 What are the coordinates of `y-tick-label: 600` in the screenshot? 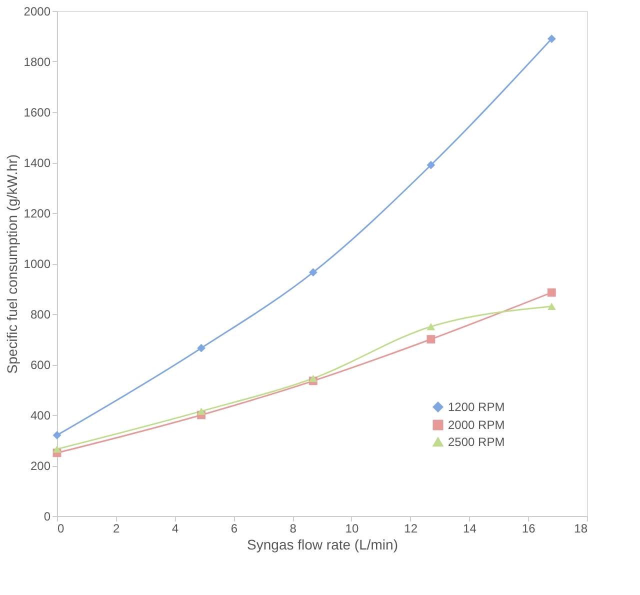 It's located at (40, 365).